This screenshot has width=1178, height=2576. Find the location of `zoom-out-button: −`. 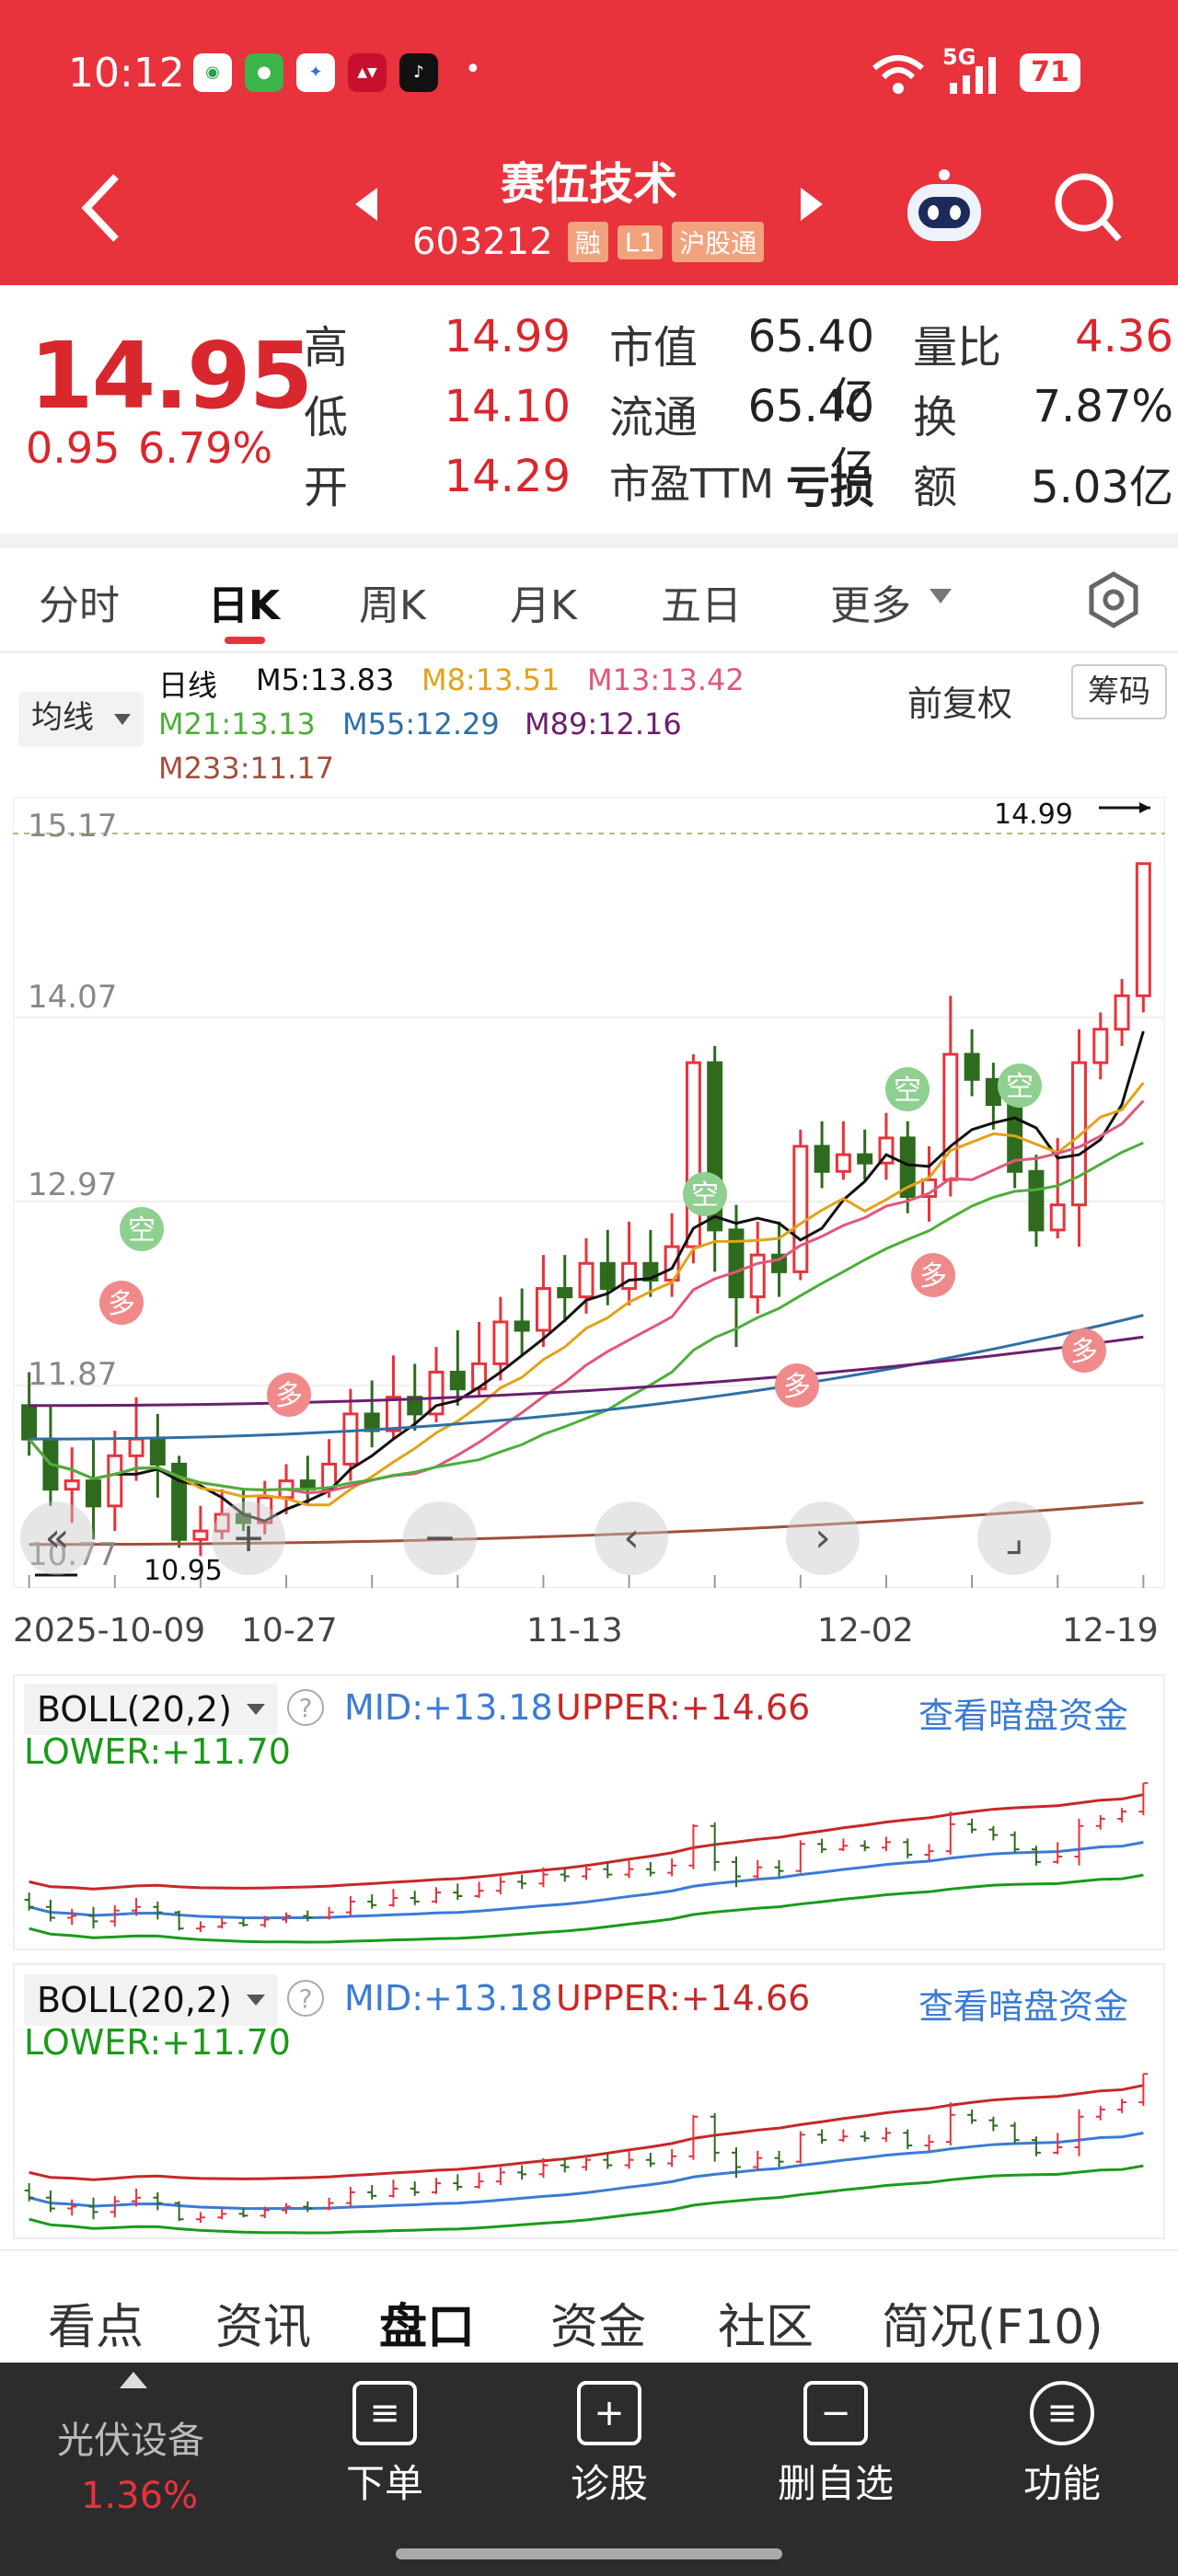

zoom-out-button: − is located at coordinates (440, 1538).